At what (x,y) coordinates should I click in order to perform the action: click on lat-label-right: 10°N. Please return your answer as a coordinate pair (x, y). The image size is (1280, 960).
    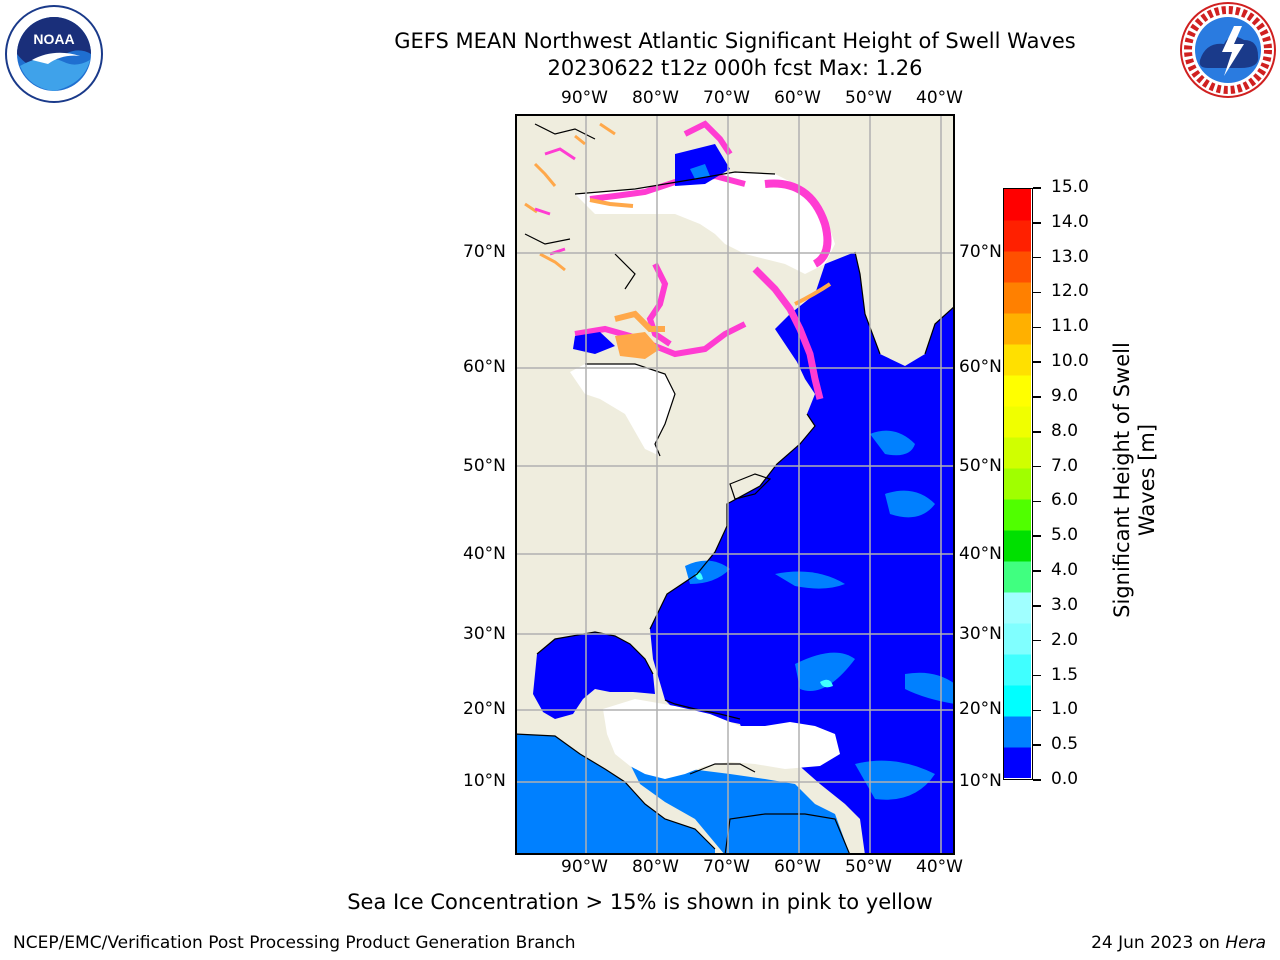
    Looking at the image, I should click on (980, 781).